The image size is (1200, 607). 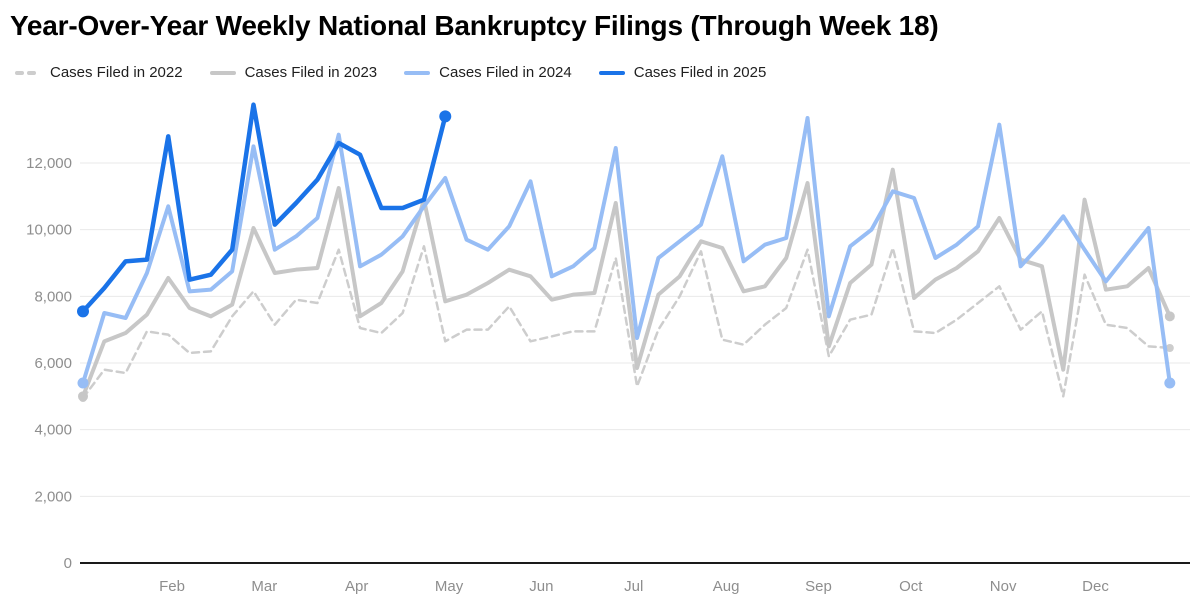 What do you see at coordinates (449, 586) in the screenshot?
I see `x-axis-label-may: May` at bounding box center [449, 586].